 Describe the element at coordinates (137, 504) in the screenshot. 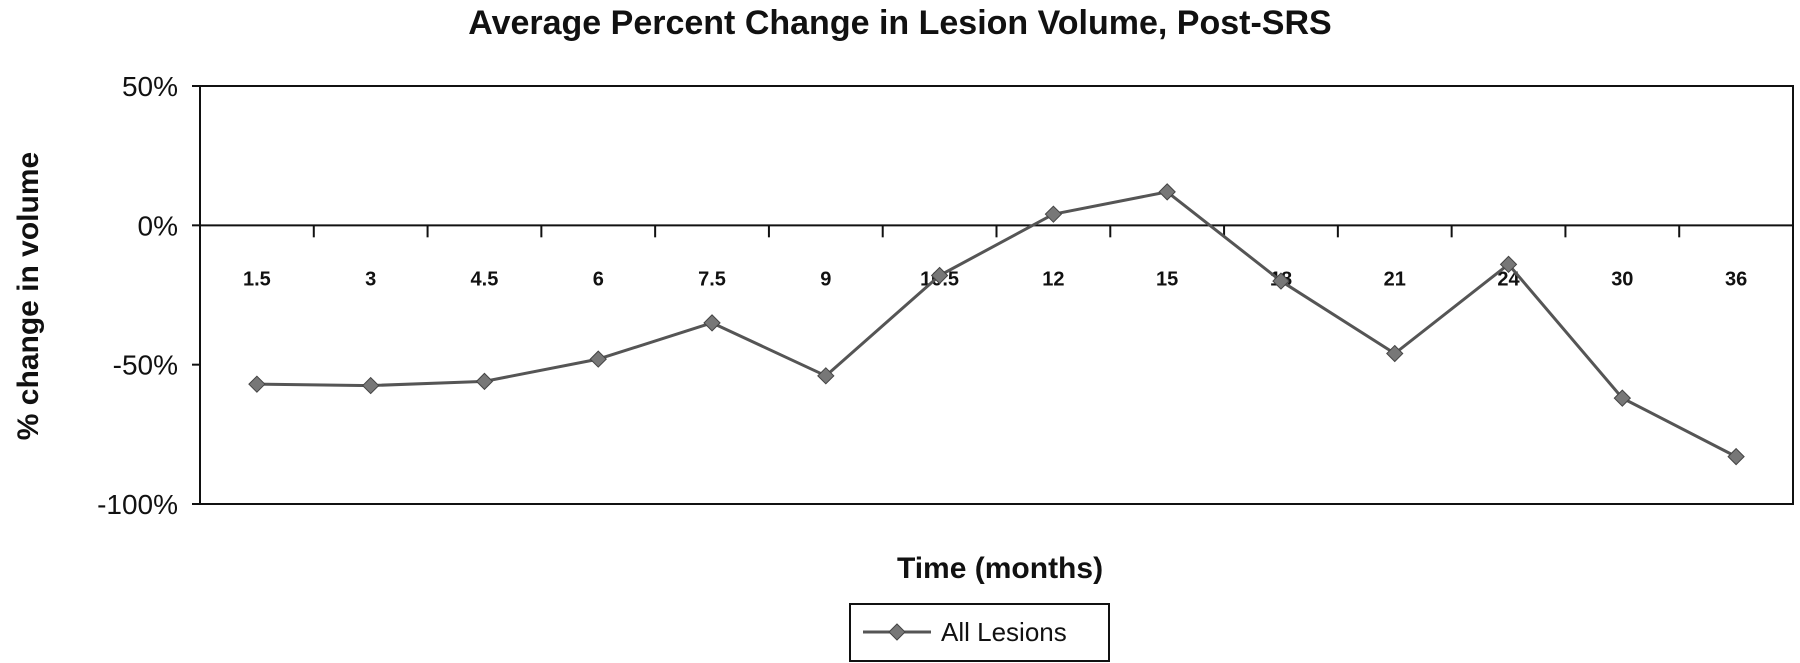

I see `y-tick-label: -100%` at that location.